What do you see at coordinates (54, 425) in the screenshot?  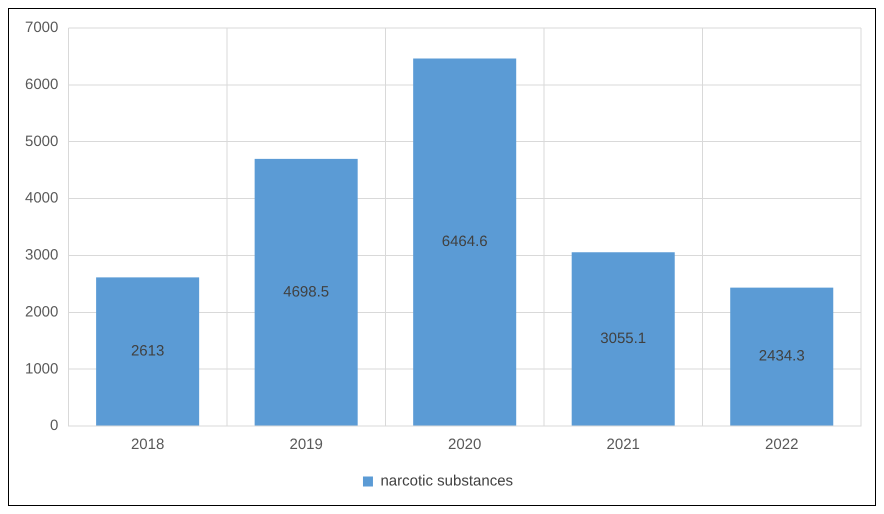 I see `y-tick-label: 0` at bounding box center [54, 425].